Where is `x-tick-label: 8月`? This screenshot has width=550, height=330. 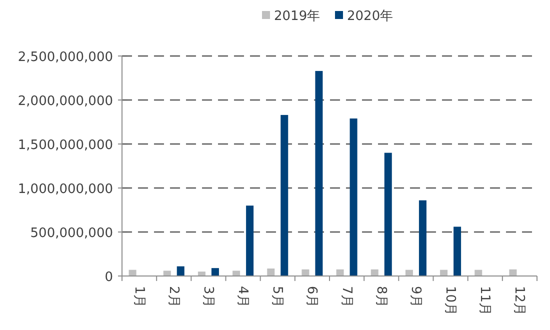
x-tick-label: 8月 is located at coordinates (380, 297).